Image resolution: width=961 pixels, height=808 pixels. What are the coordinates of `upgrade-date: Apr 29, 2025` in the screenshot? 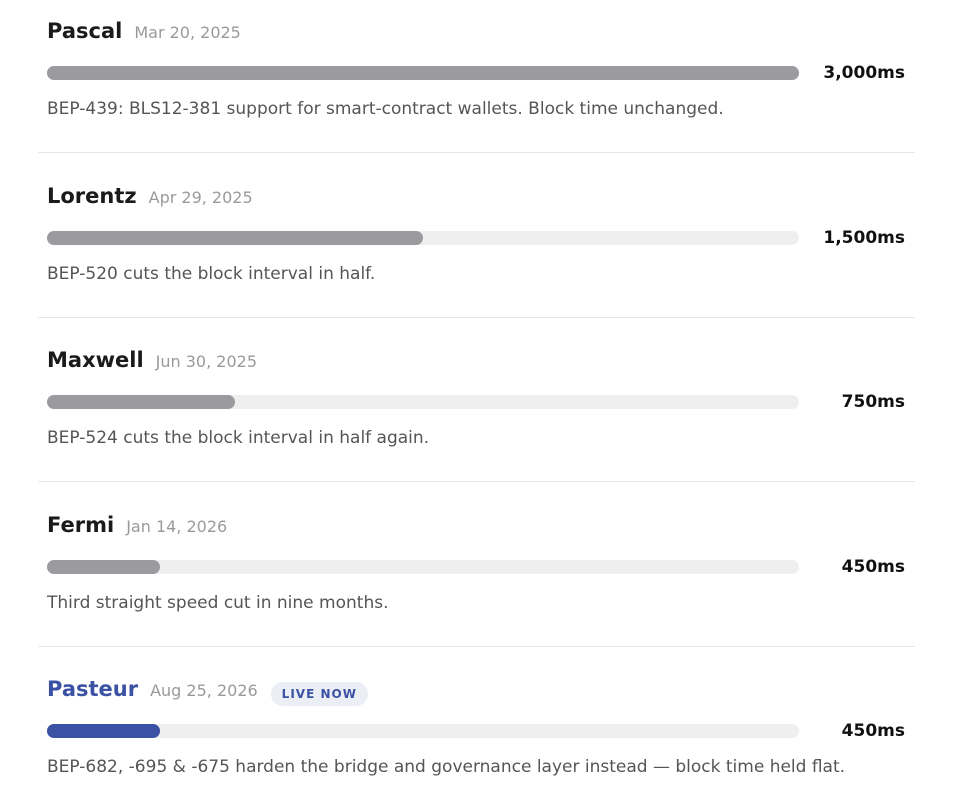 It's located at (200, 197).